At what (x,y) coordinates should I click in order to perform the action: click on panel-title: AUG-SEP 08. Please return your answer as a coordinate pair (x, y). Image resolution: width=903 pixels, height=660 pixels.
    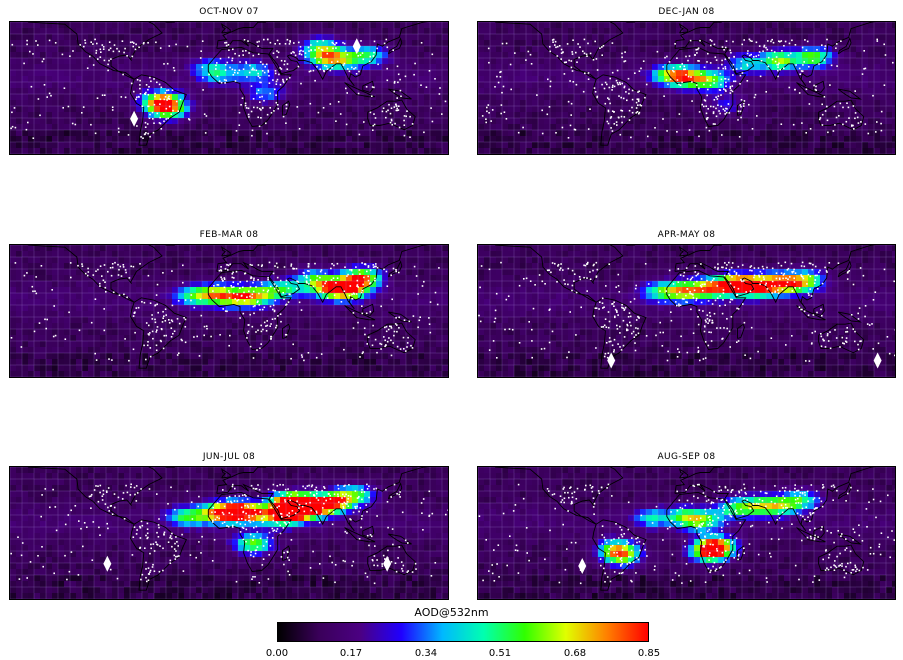
    Looking at the image, I should click on (686, 457).